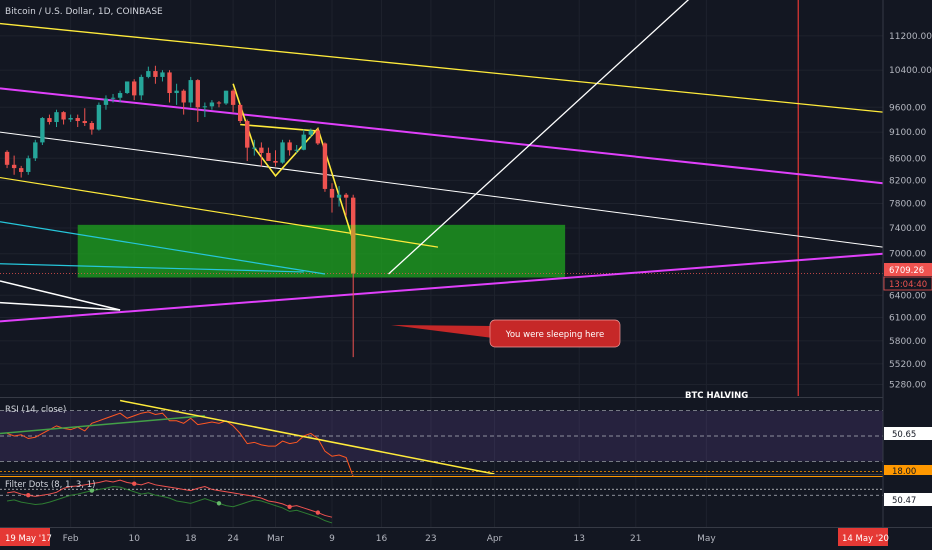  What do you see at coordinates (321, 251) in the screenshot?
I see `demand-zone` at bounding box center [321, 251].